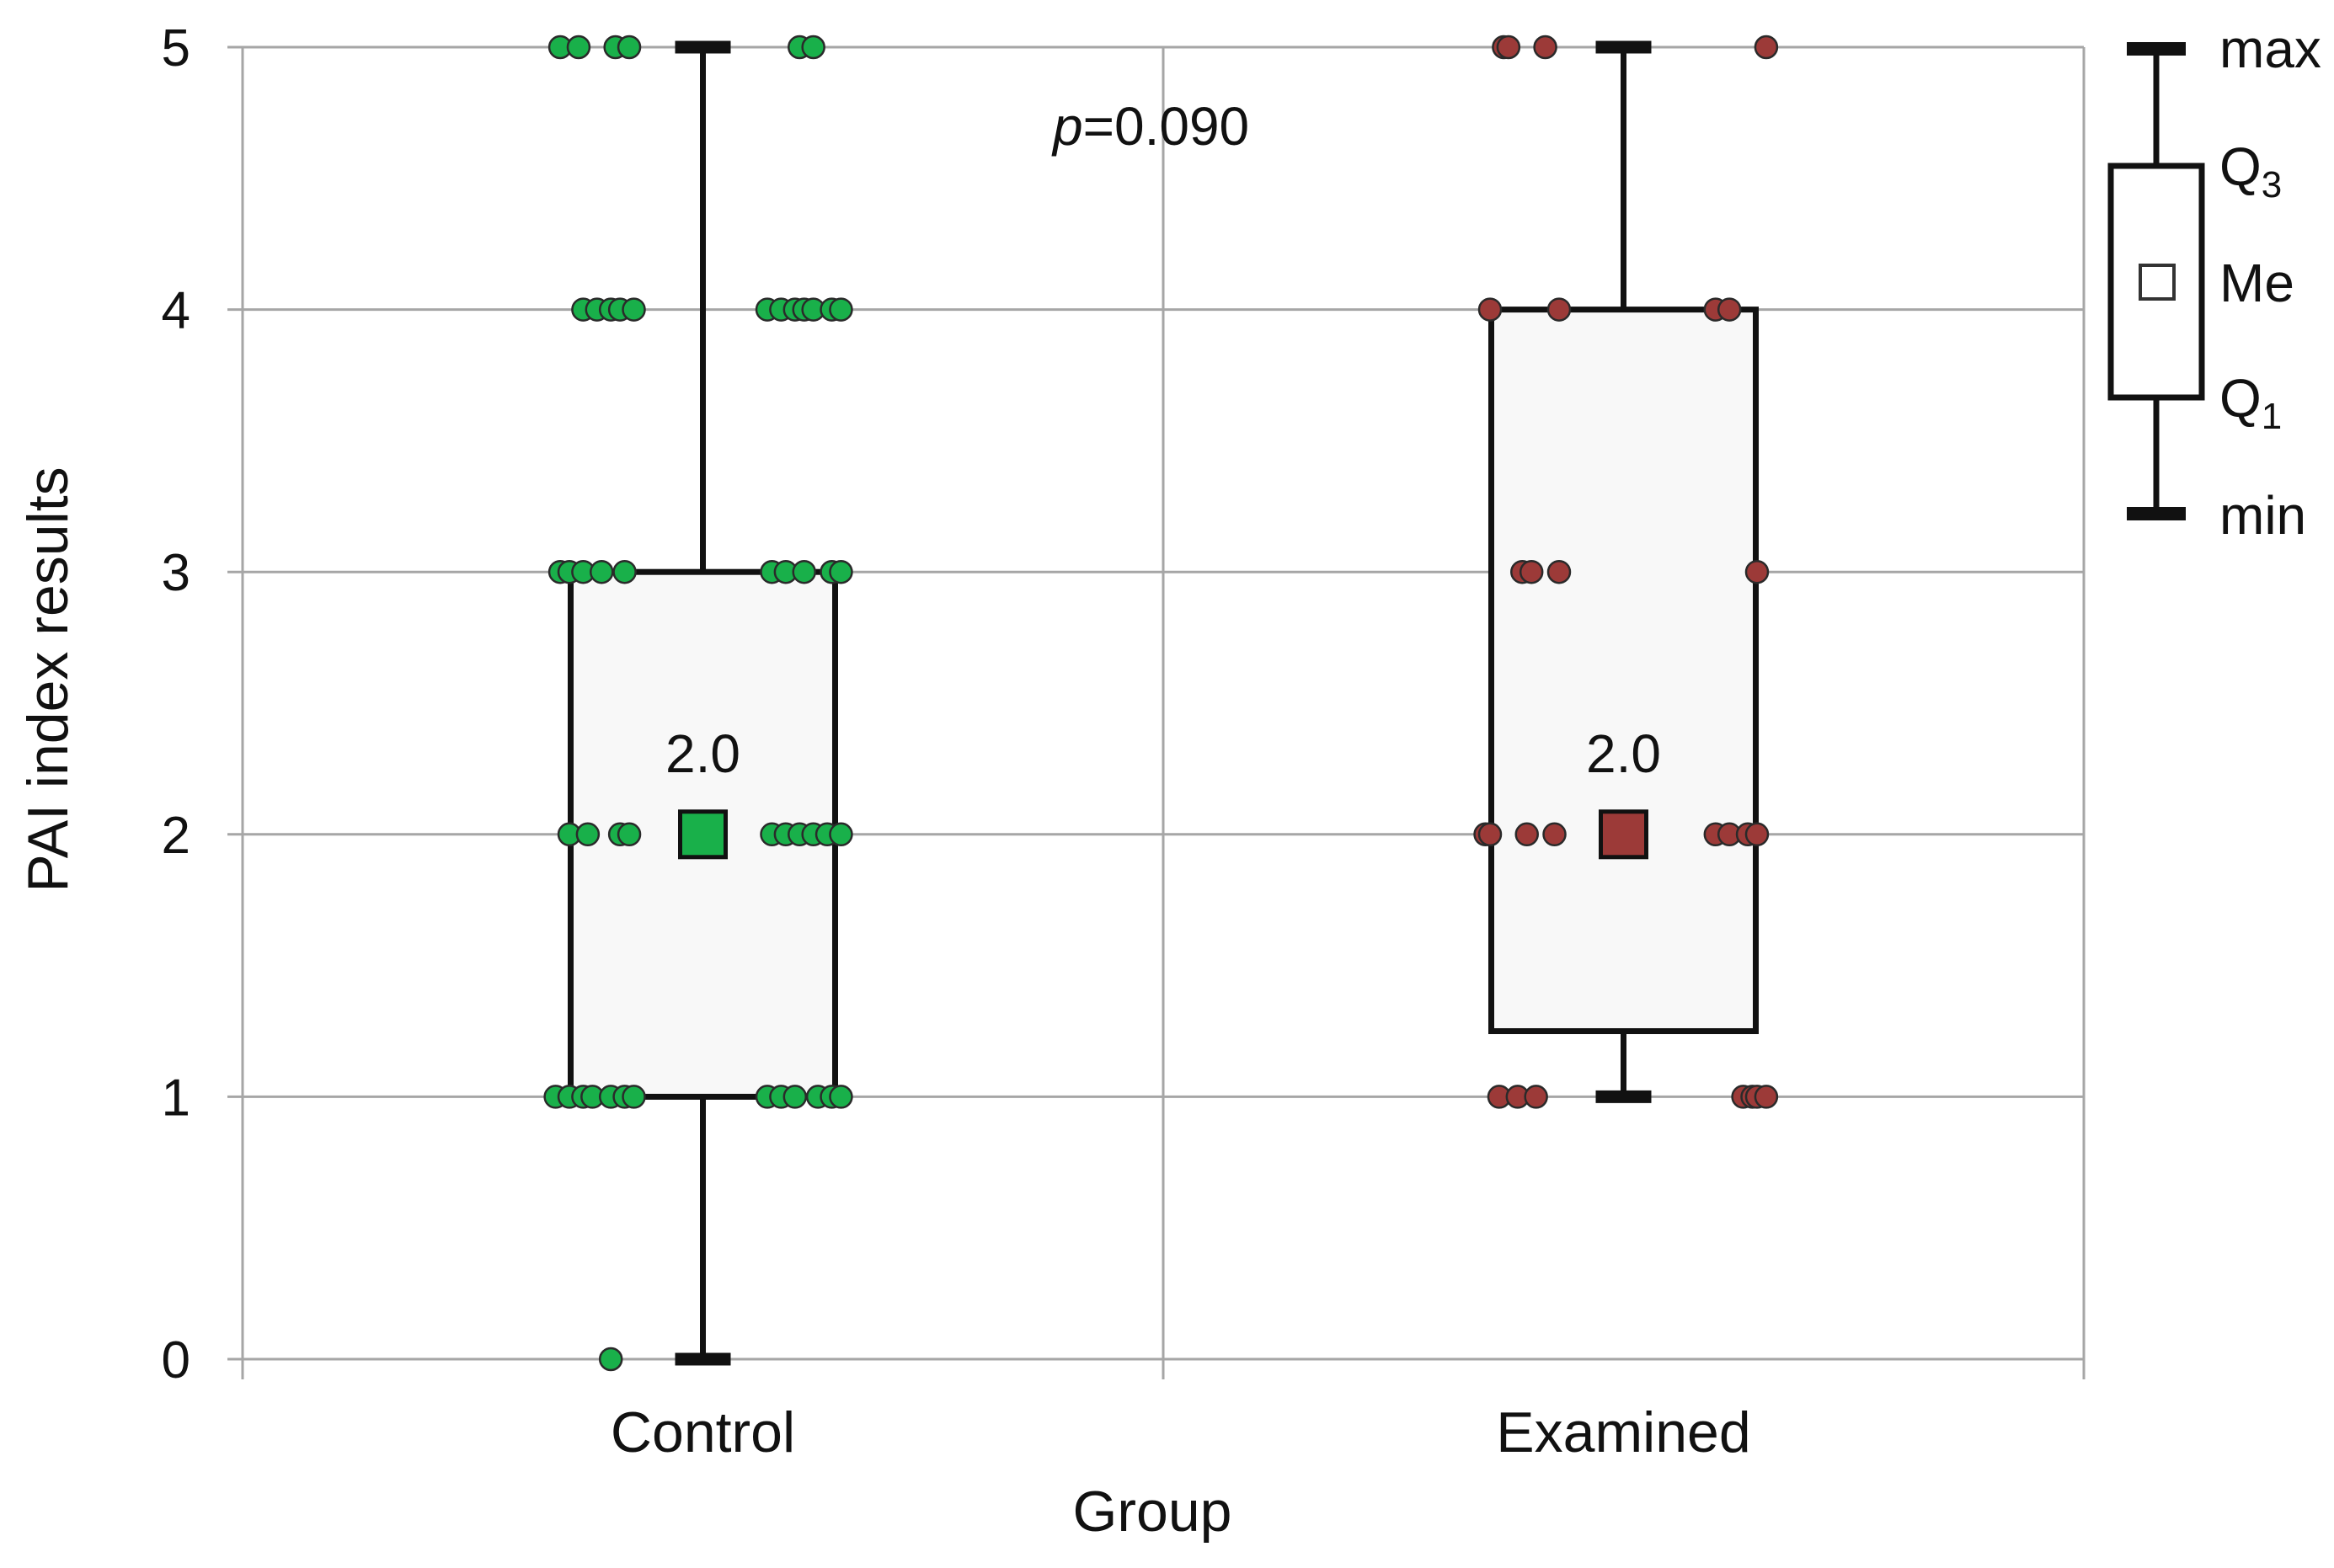 The width and height of the screenshot is (2334, 1568). What do you see at coordinates (1166, 126) in the screenshot?
I see `p-value-text: =0.090` at bounding box center [1166, 126].